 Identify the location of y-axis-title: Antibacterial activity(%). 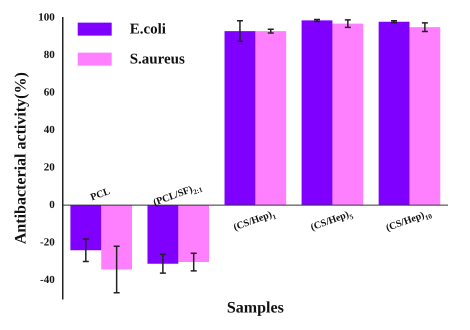
(21, 158).